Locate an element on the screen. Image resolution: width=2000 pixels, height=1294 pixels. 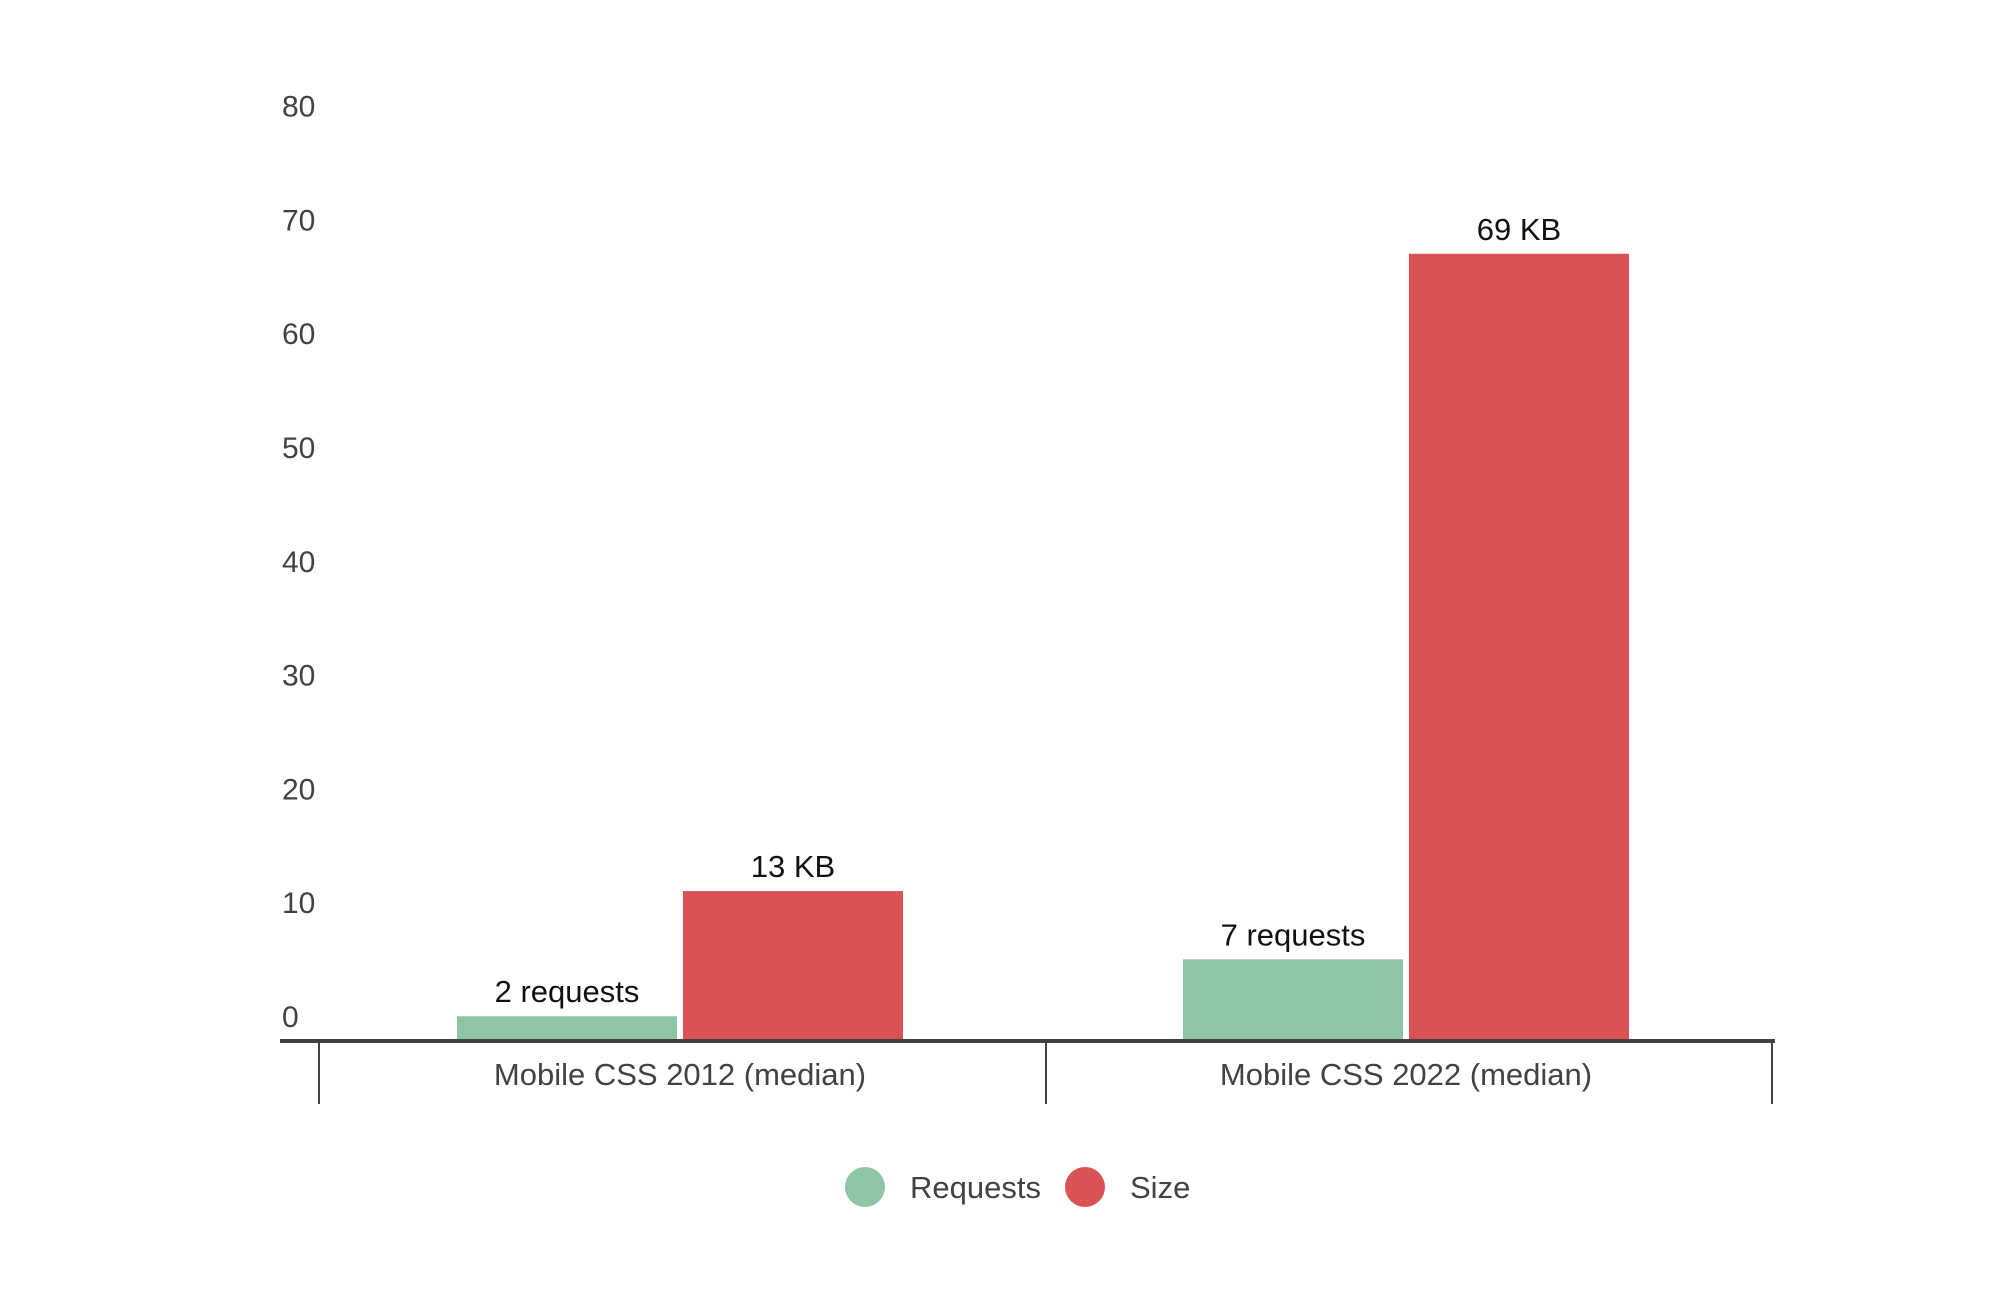
y-tick-label: 50 is located at coordinates (298, 448).